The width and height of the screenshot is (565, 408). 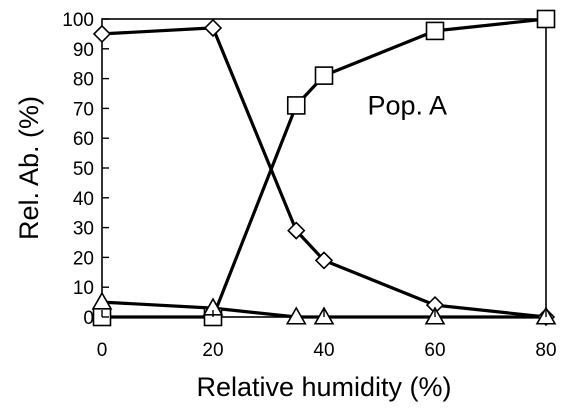 What do you see at coordinates (88, 318) in the screenshot?
I see `y-tick-label: 0` at bounding box center [88, 318].